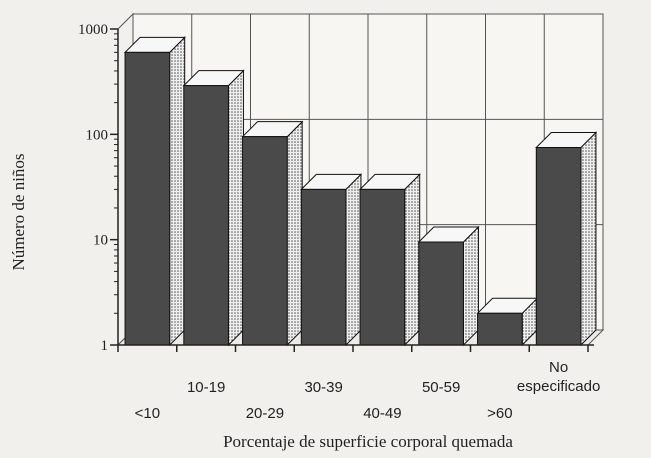 The height and width of the screenshot is (458, 651). I want to click on x-tick-label: 50-59, so click(441, 387).